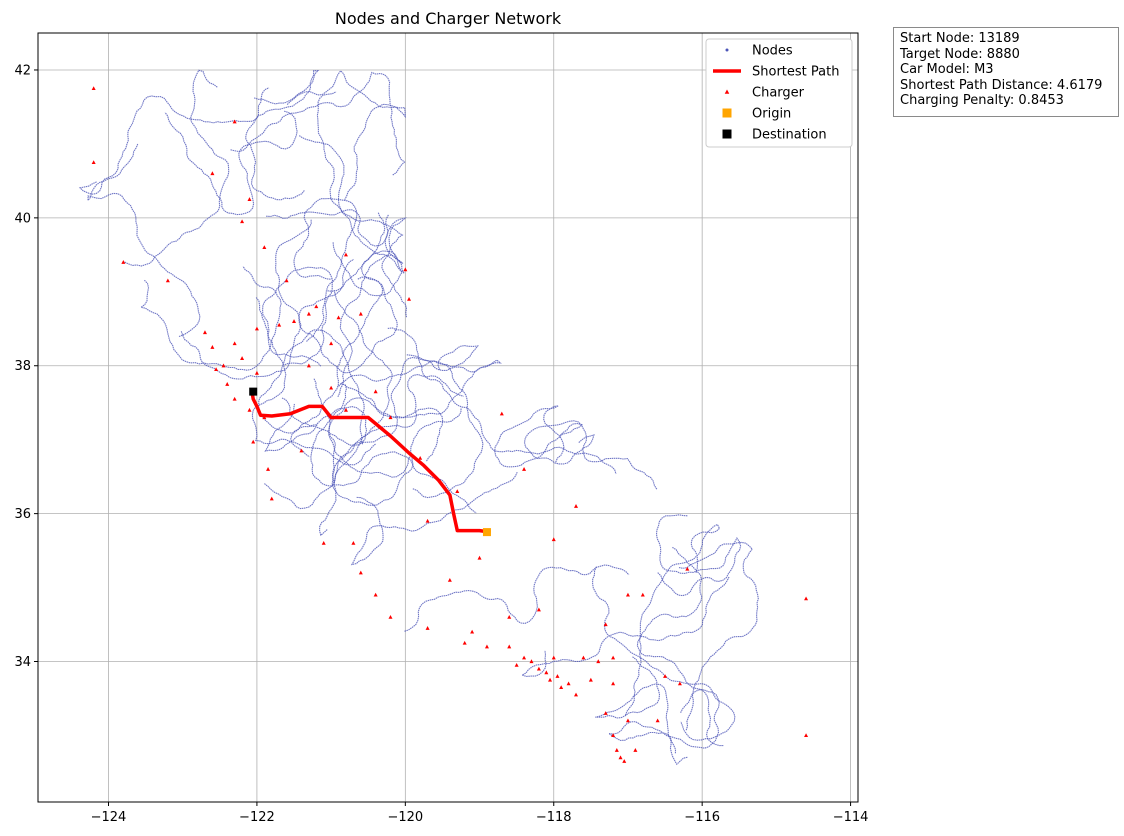  What do you see at coordinates (727, 91) in the screenshot?
I see `legend-charger-handle` at bounding box center [727, 91].